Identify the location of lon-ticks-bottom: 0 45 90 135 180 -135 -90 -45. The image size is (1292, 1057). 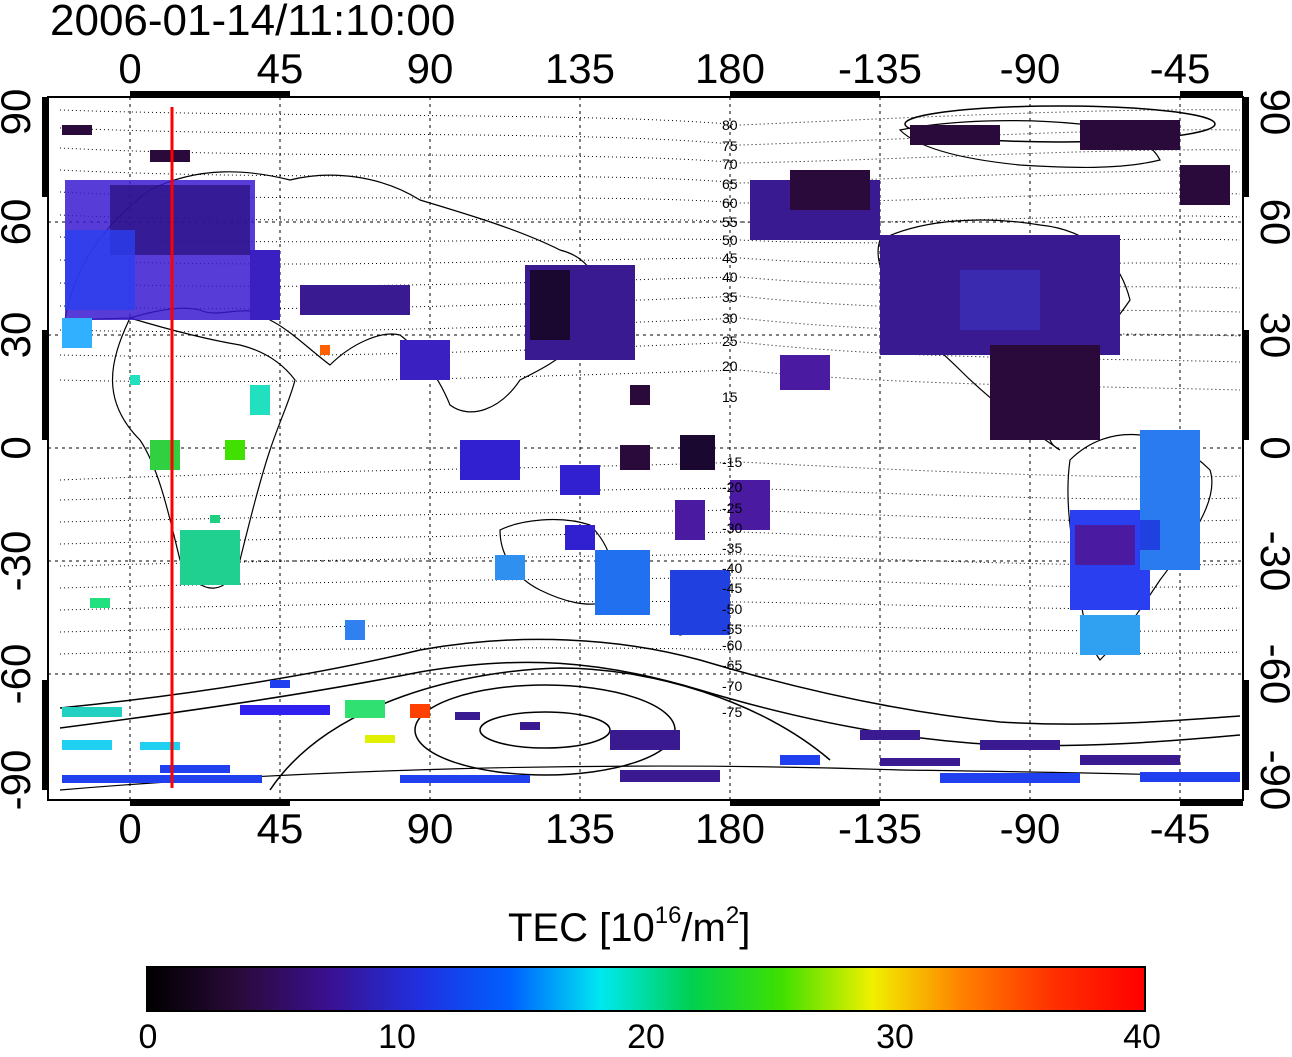
(664, 828).